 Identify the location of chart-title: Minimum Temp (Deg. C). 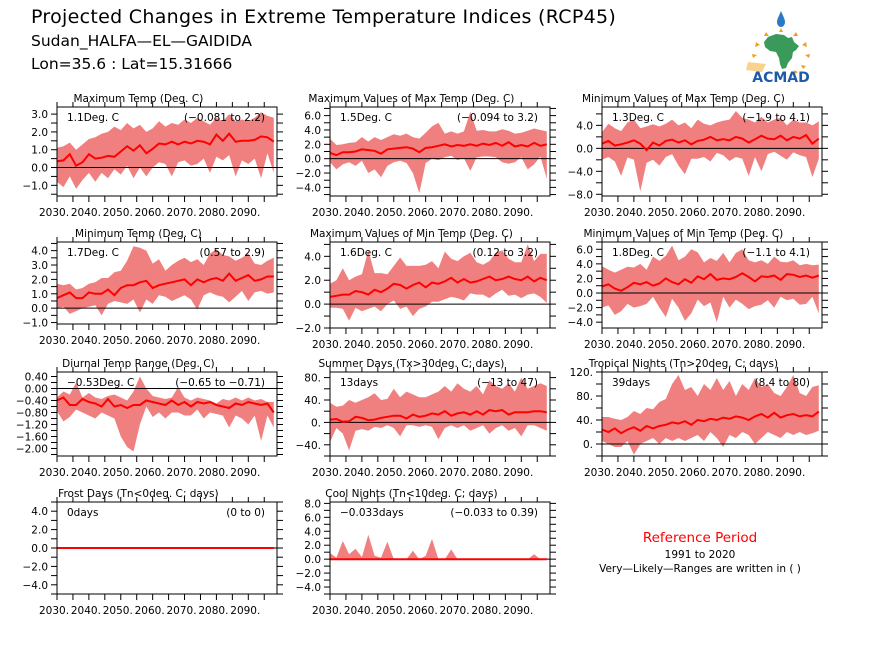
(138, 234).